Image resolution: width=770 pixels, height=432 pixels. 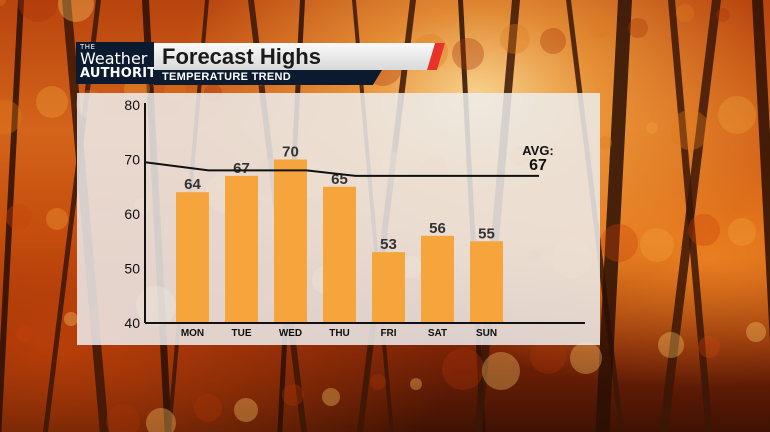 I want to click on bar-thu, so click(x=339, y=254).